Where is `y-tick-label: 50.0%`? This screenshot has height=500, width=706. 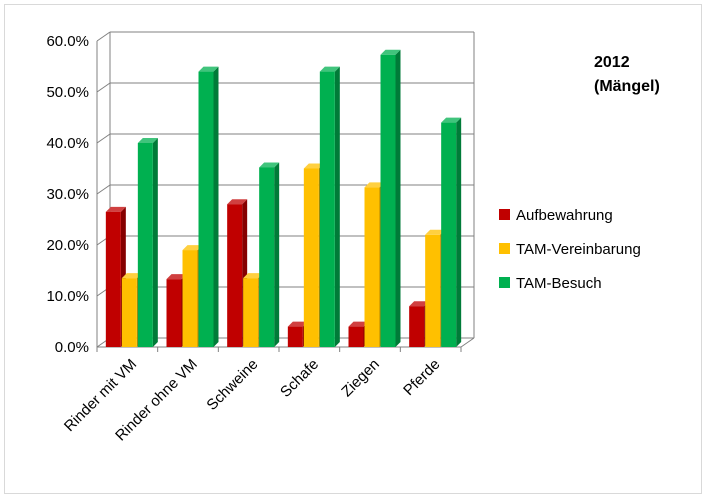 y-tick-label: 50.0% is located at coordinates (67, 92).